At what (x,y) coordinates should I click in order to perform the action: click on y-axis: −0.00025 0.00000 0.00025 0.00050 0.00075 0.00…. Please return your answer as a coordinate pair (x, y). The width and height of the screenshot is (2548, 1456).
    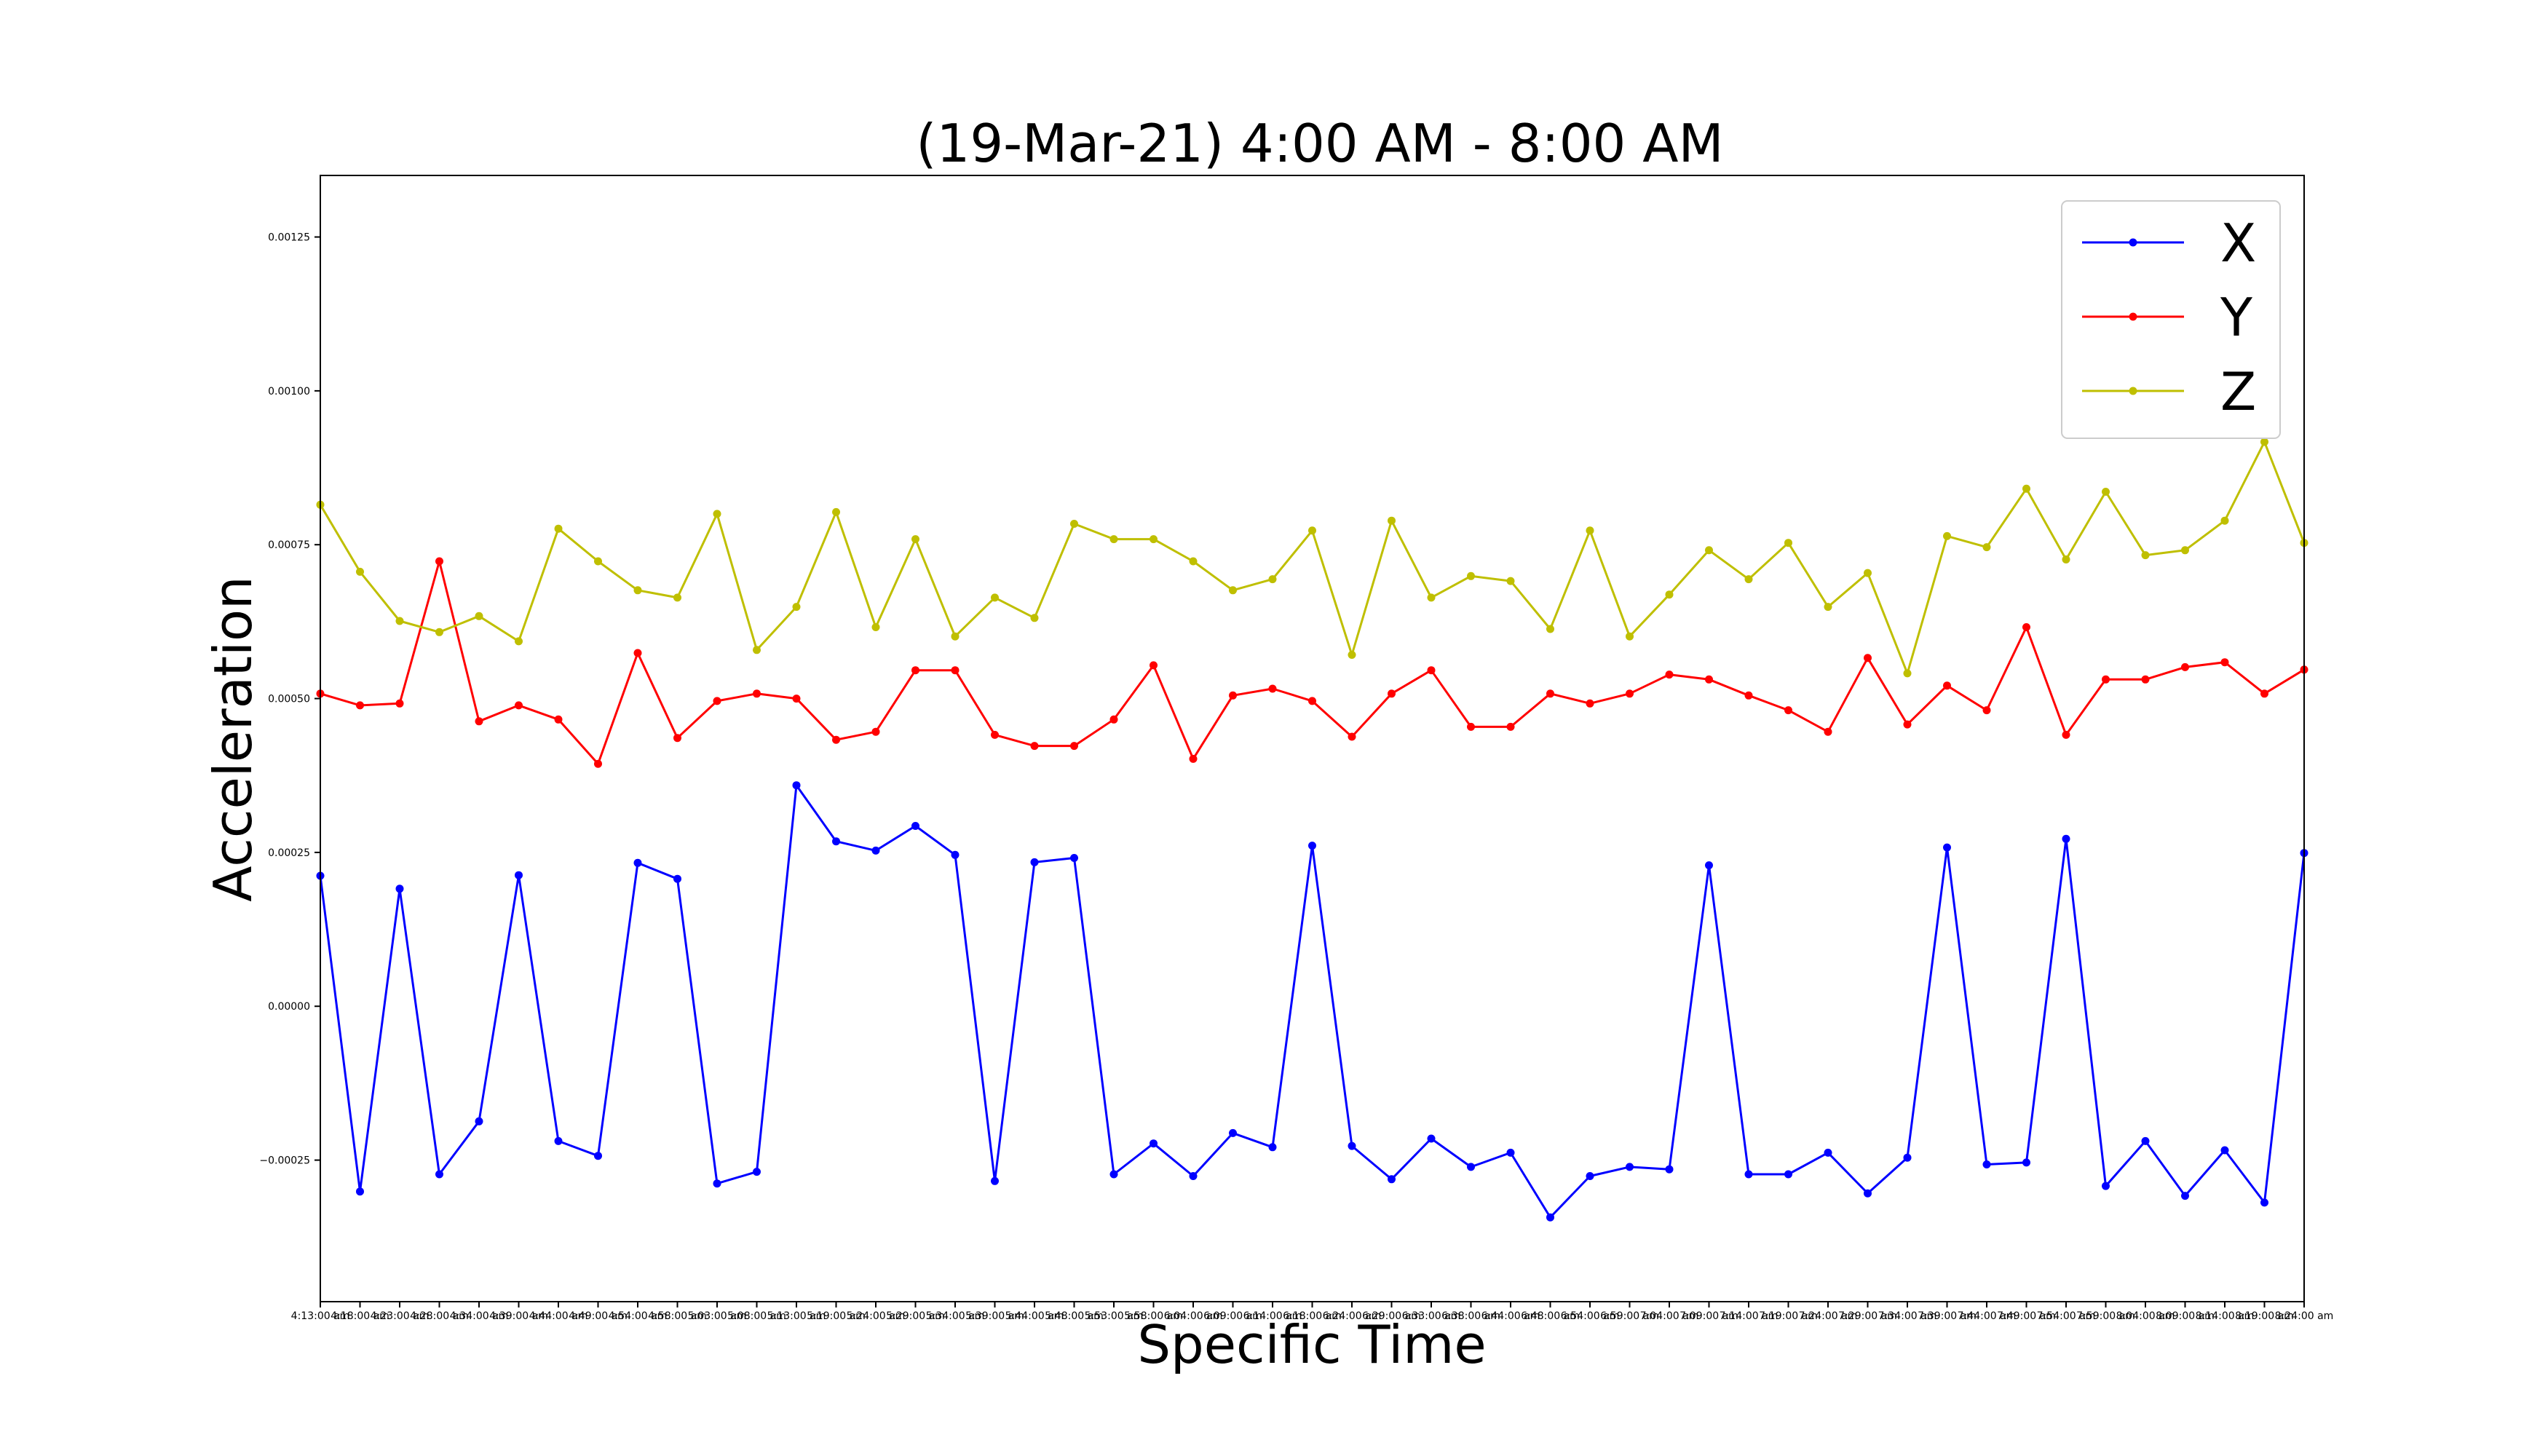
    Looking at the image, I should click on (289, 699).